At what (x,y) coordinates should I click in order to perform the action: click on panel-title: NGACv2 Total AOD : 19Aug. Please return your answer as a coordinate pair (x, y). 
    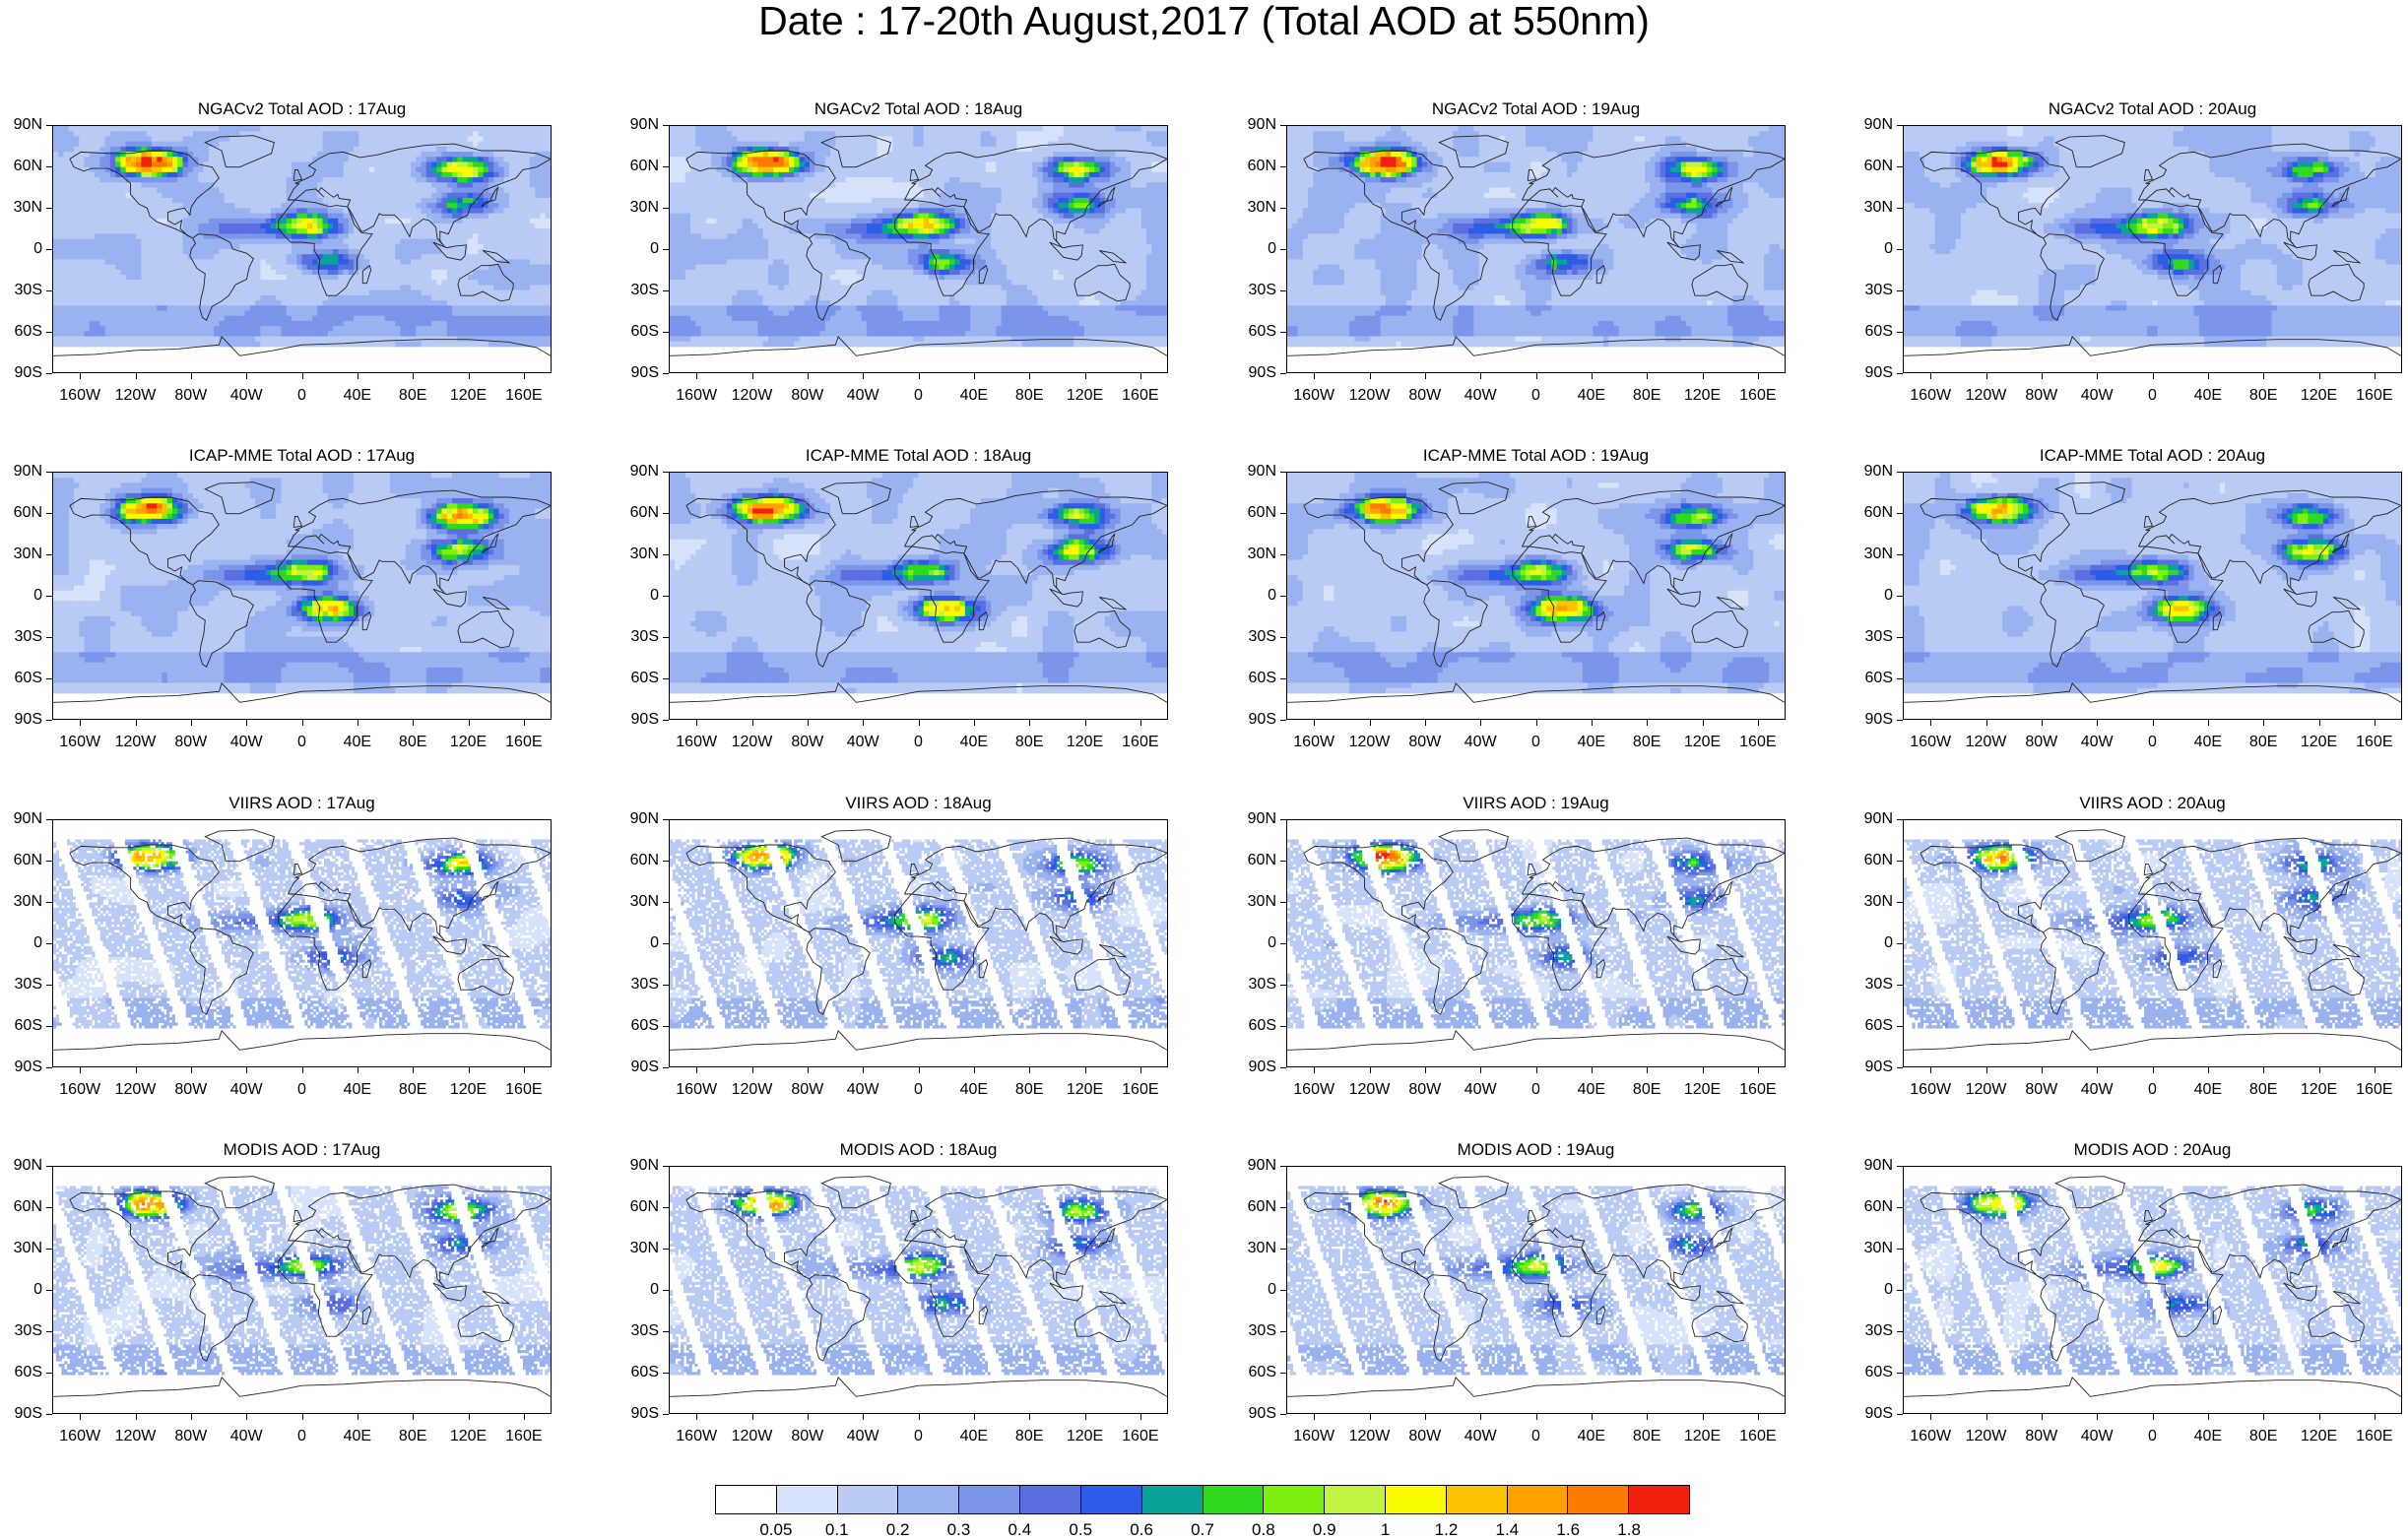
    Looking at the image, I should click on (1536, 109).